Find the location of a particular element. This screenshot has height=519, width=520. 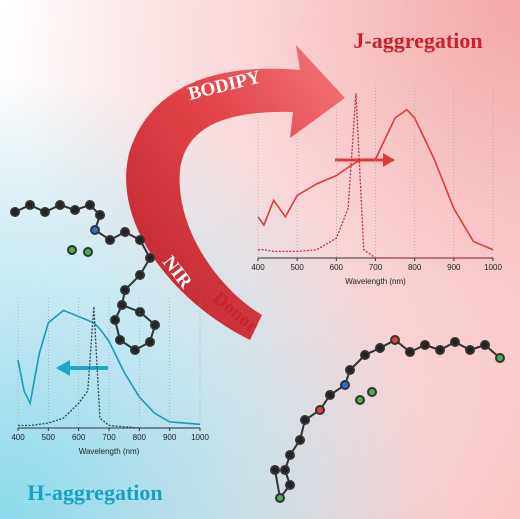

title: J-aggregation is located at coordinates (417, 40).